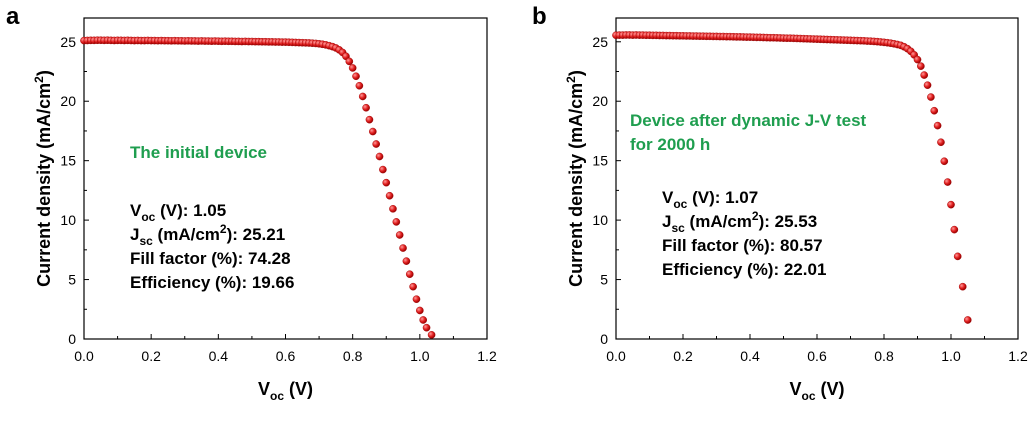 The width and height of the screenshot is (1036, 424). What do you see at coordinates (739, 222) in the screenshot?
I see `metric-line: Jsc (mA/cm2): 25.53` at bounding box center [739, 222].